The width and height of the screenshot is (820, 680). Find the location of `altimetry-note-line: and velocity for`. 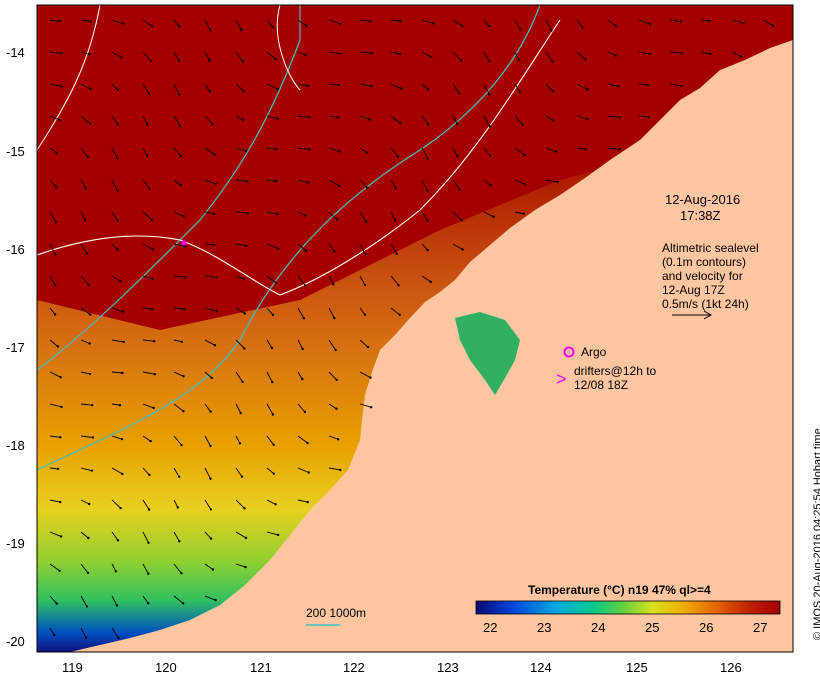

altimetry-note-line: and velocity for is located at coordinates (702, 276).